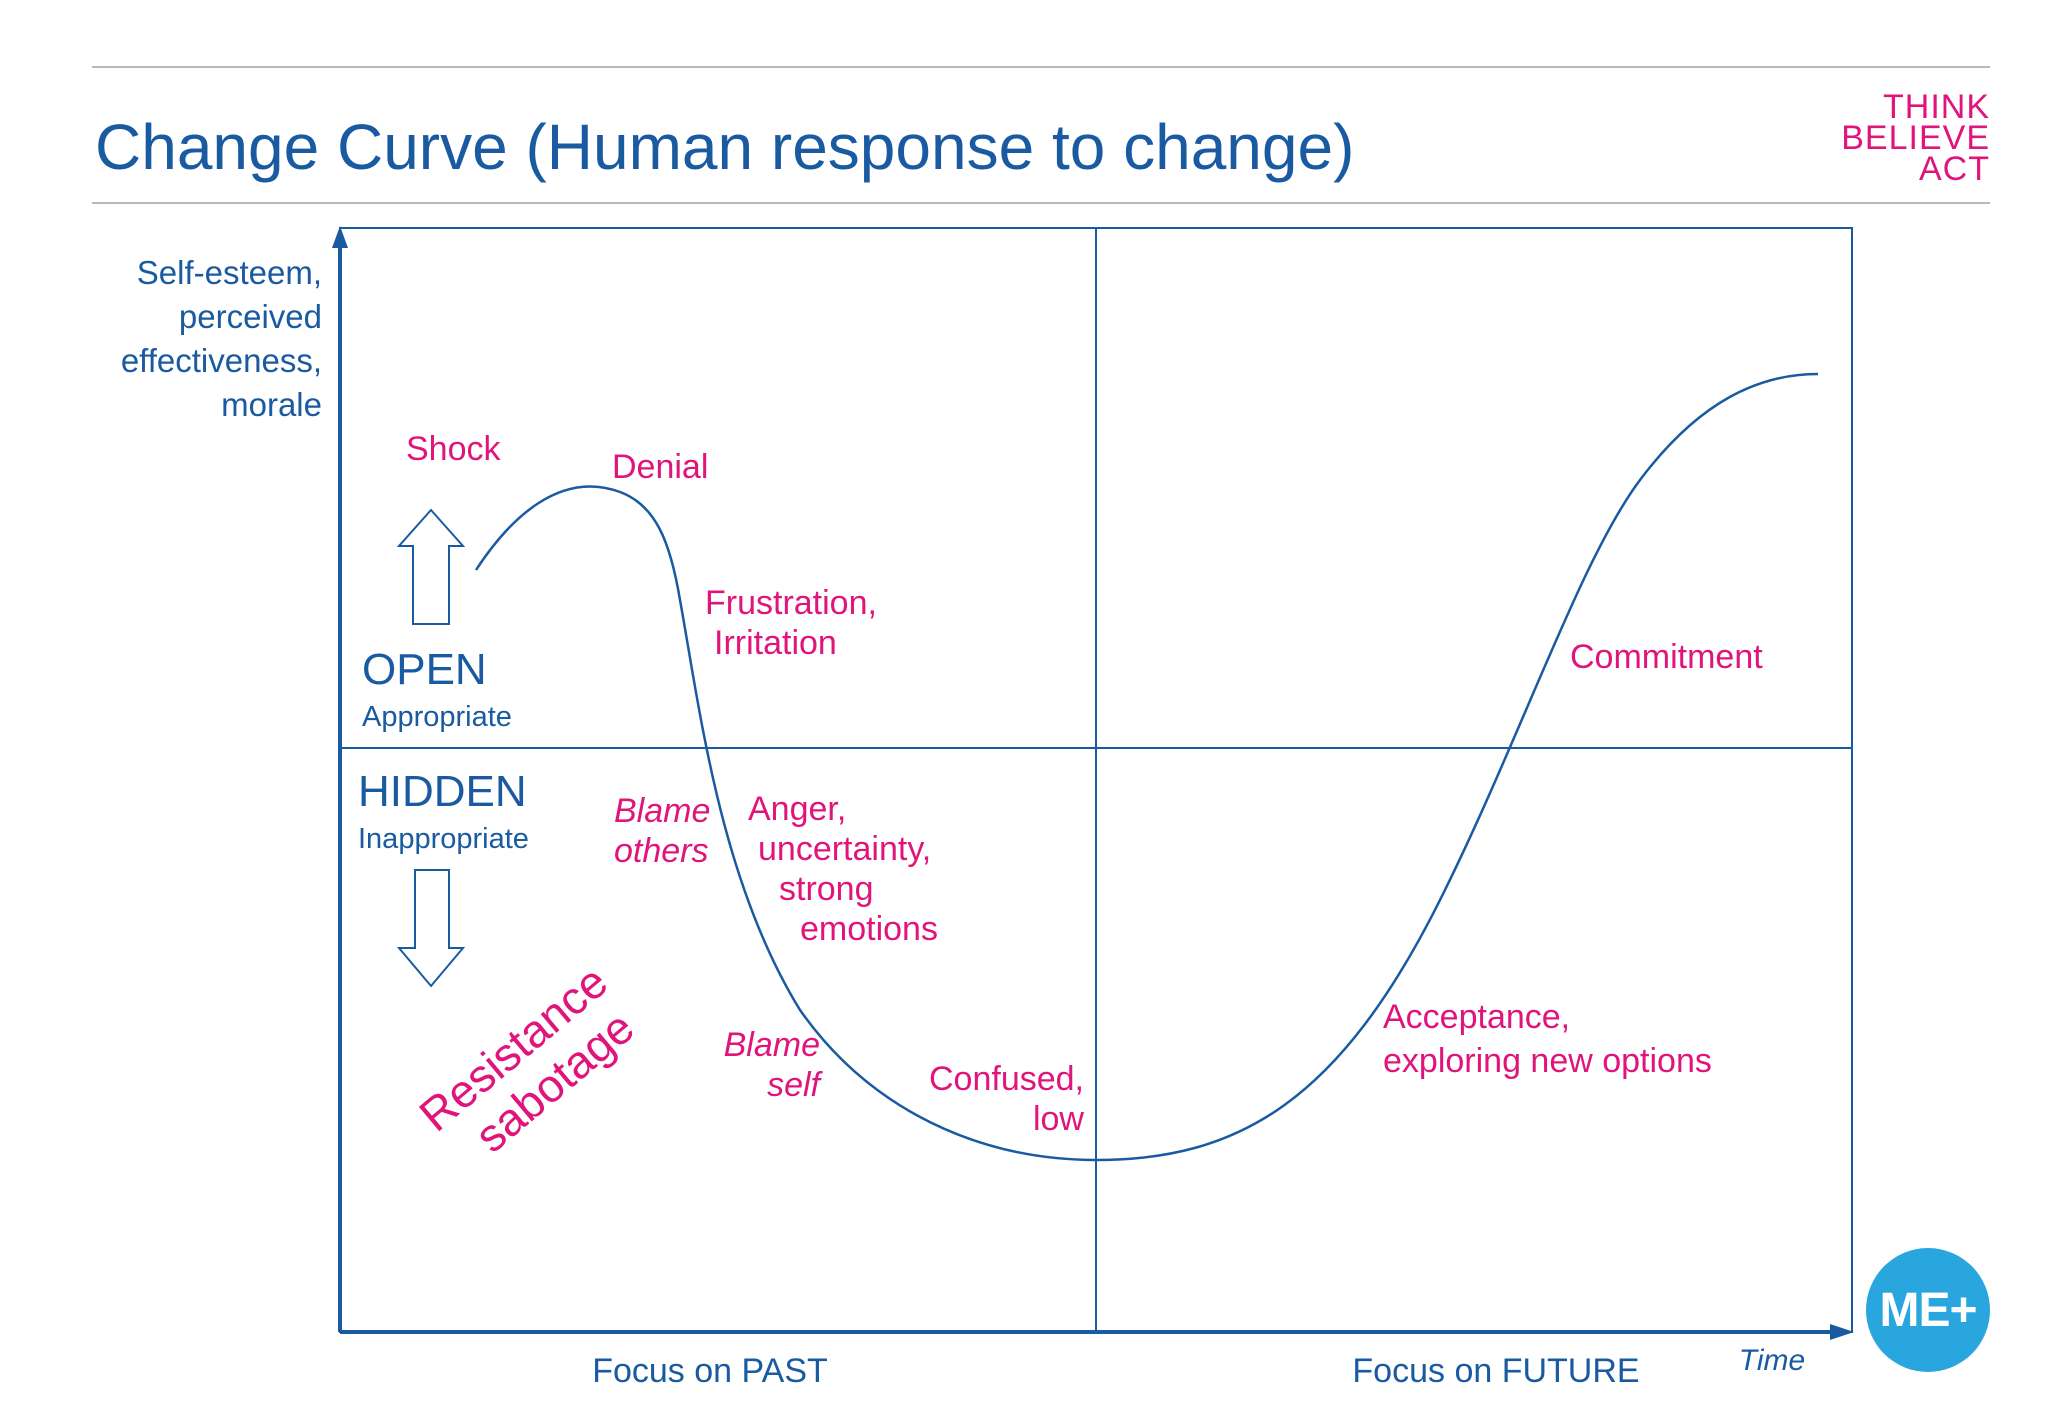 The width and height of the screenshot is (2048, 1418). What do you see at coordinates (424, 669) in the screenshot?
I see `open-zone-title: OPEN` at bounding box center [424, 669].